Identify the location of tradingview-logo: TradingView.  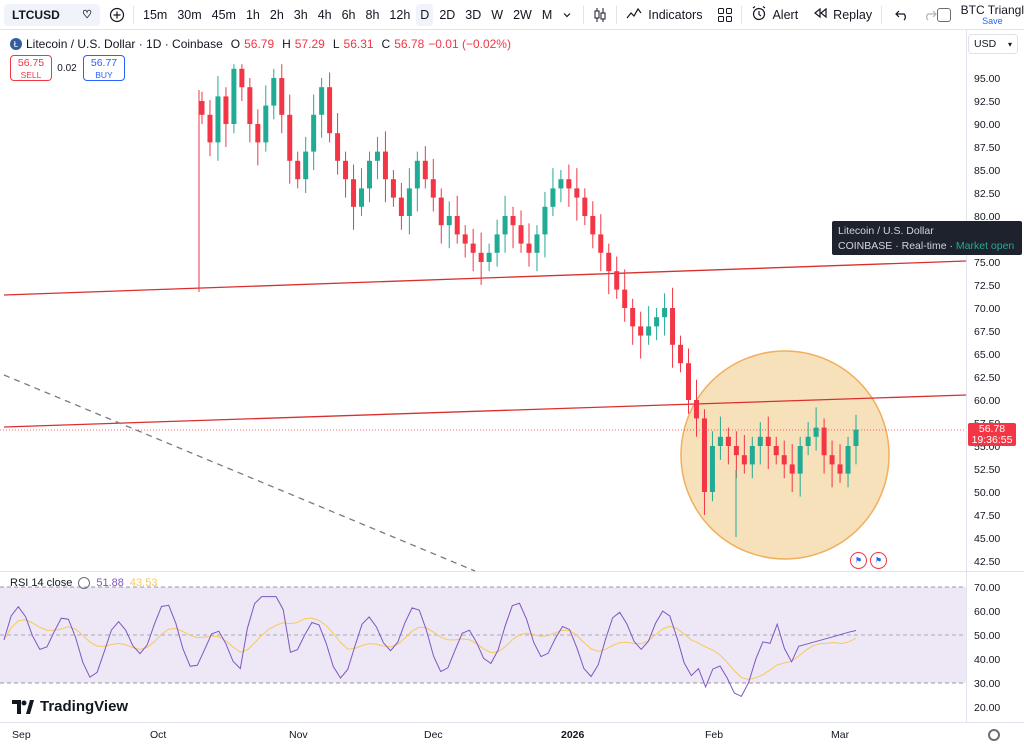
(70, 706).